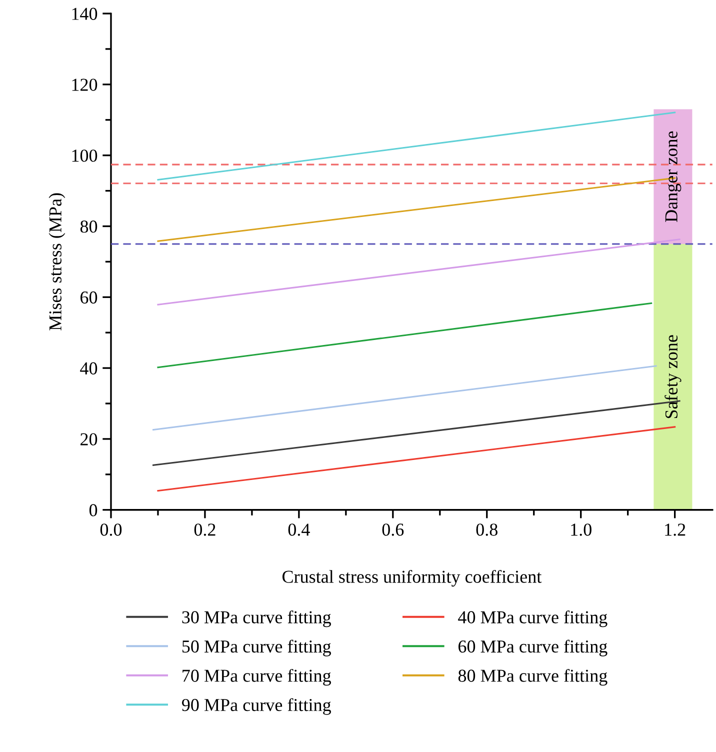 The height and width of the screenshot is (752, 716). Describe the element at coordinates (533, 677) in the screenshot. I see `legend-label: 80 MPa curve fitting` at that location.